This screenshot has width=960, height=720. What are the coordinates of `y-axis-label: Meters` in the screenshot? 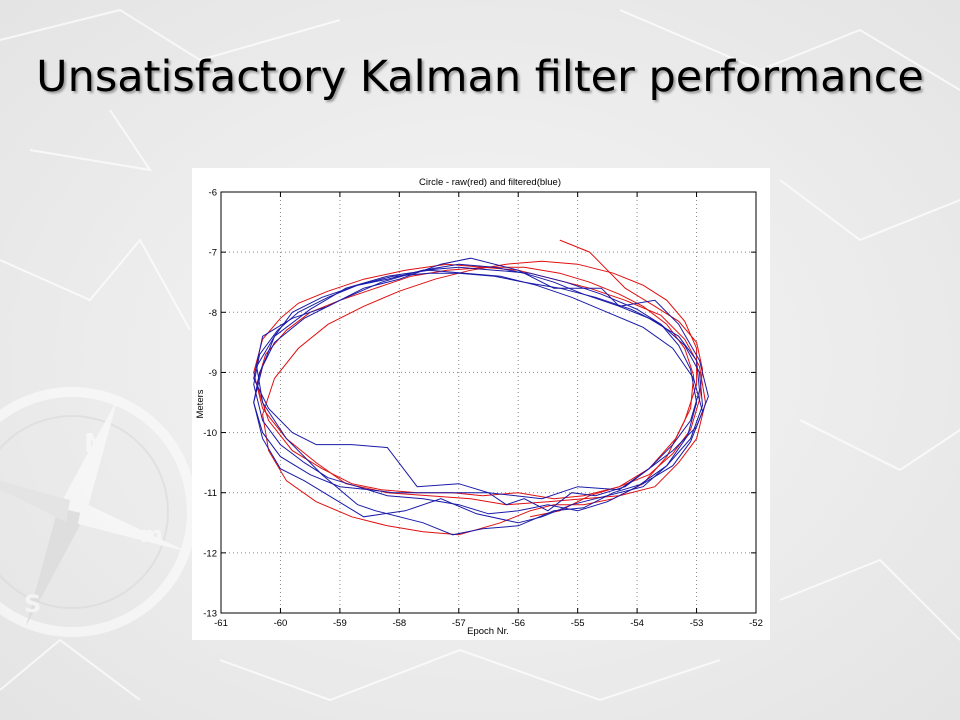 It's located at (200, 403).